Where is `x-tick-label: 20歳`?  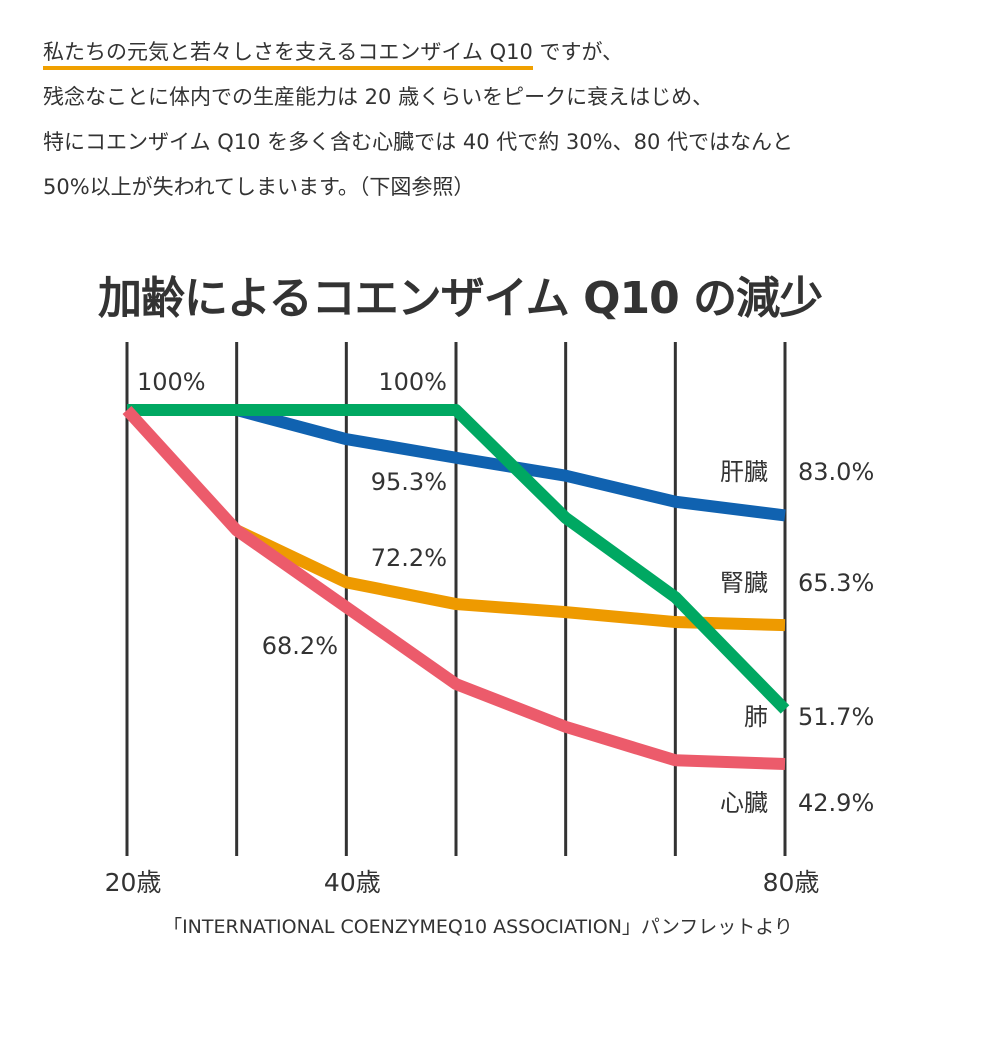
x-tick-label: 20歳 is located at coordinates (133, 882).